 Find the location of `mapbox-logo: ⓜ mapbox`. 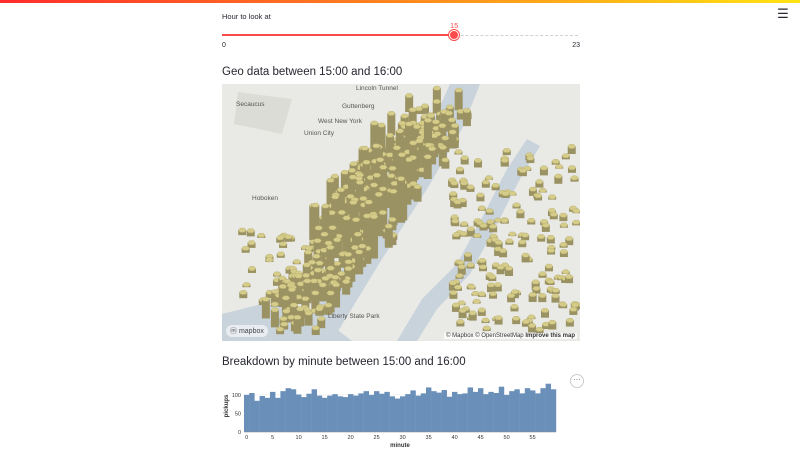

mapbox-logo: ⓜ mapbox is located at coordinates (247, 331).